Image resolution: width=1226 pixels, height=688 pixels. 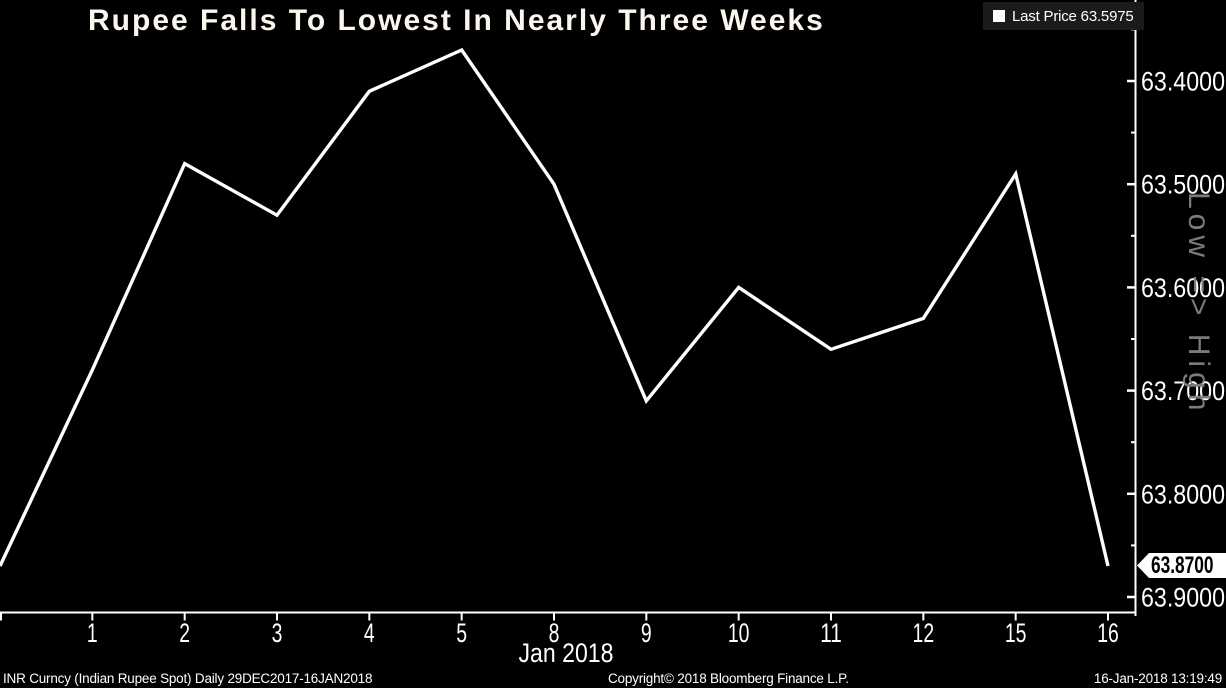 I want to click on legend-label: Last Price 63.5975, so click(x=1073, y=16).